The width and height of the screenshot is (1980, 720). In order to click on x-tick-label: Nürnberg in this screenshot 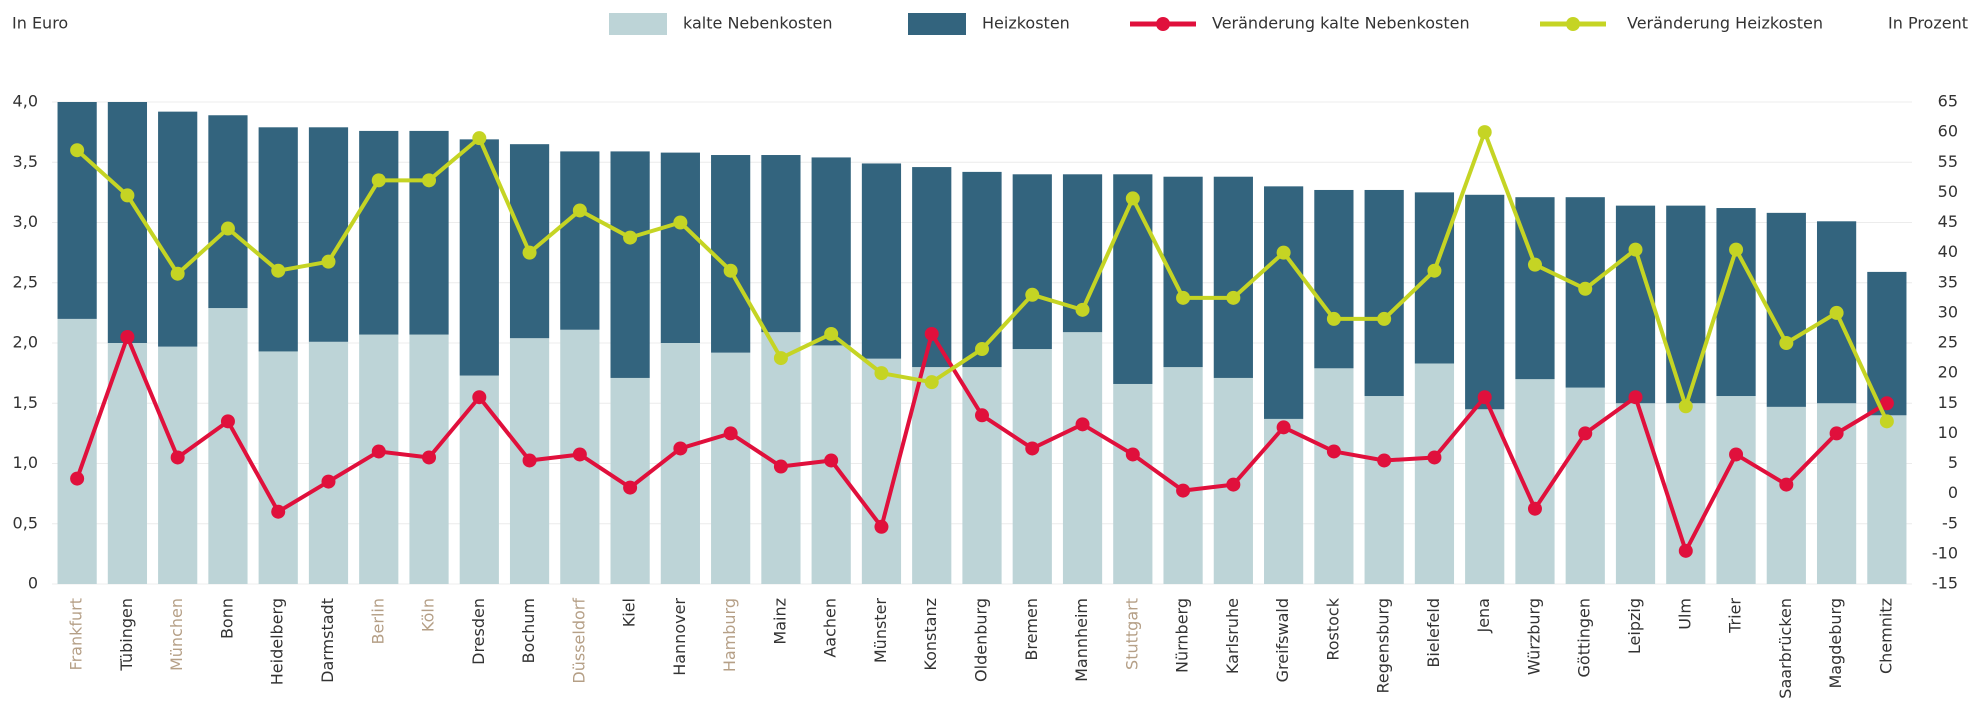, I will do `click(1182, 635)`.